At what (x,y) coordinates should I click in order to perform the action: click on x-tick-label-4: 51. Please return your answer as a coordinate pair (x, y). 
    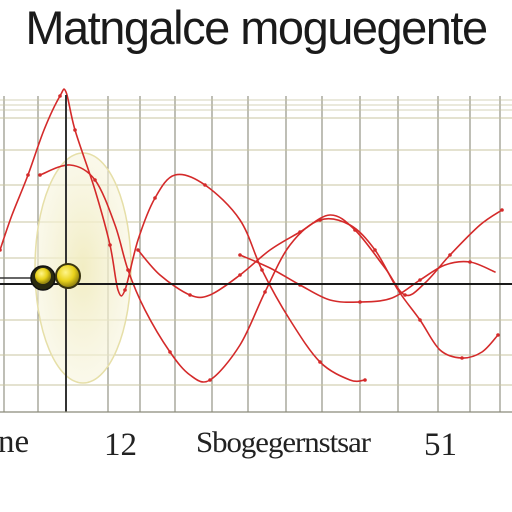
    Looking at the image, I should click on (440, 445).